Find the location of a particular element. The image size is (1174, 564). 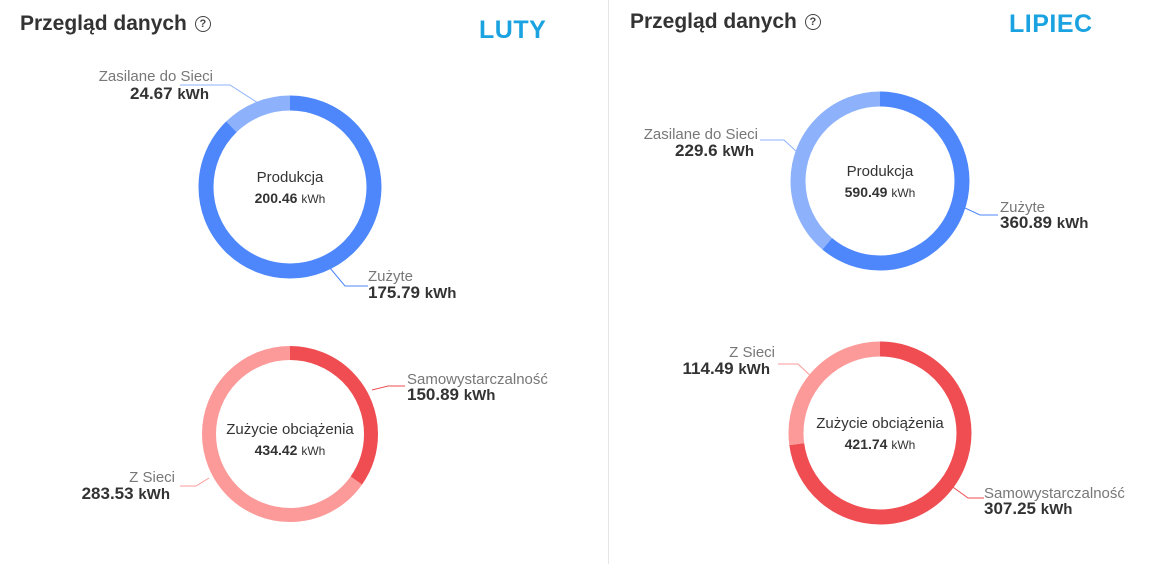

annotation-value-fed-to-grid: 24.67 kWh is located at coordinates (169, 93).